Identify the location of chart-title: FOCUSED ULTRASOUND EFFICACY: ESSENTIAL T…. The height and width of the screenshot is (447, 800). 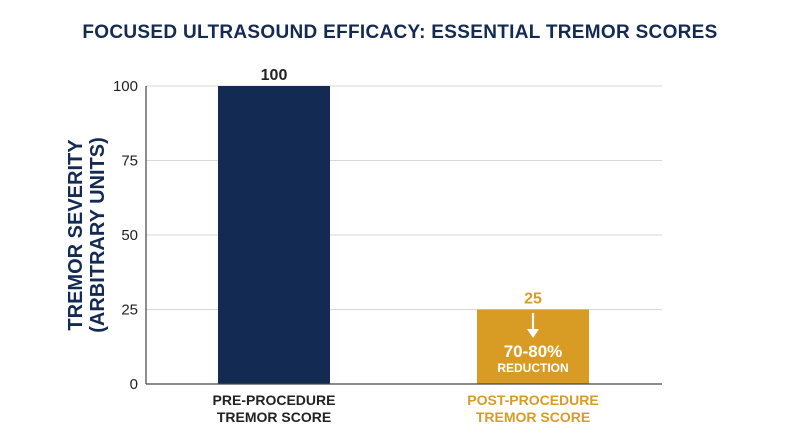
(399, 32).